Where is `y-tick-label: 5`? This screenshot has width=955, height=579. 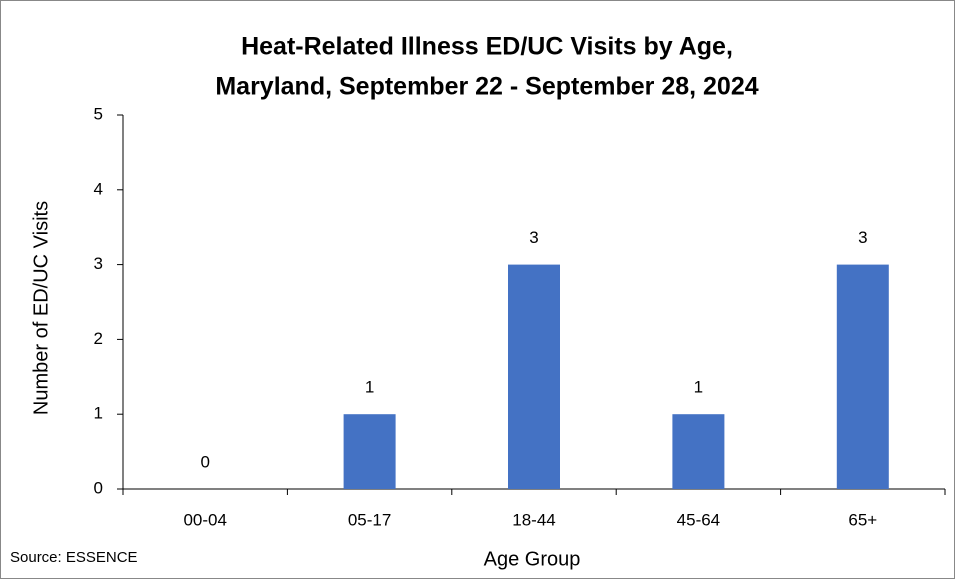 y-tick-label: 5 is located at coordinates (98, 113).